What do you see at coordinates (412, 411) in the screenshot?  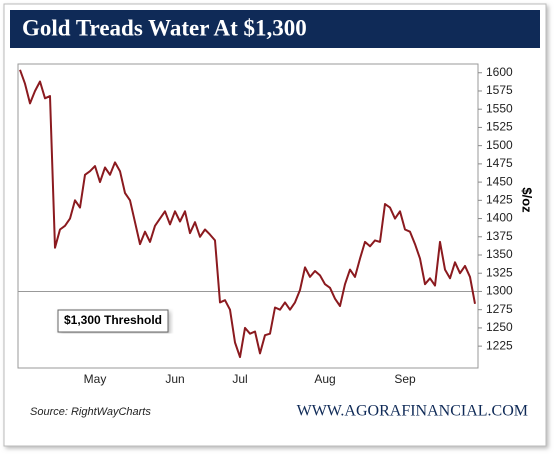 I see `footer: WWW.AGORAFINANCIAL.COM` at bounding box center [412, 411].